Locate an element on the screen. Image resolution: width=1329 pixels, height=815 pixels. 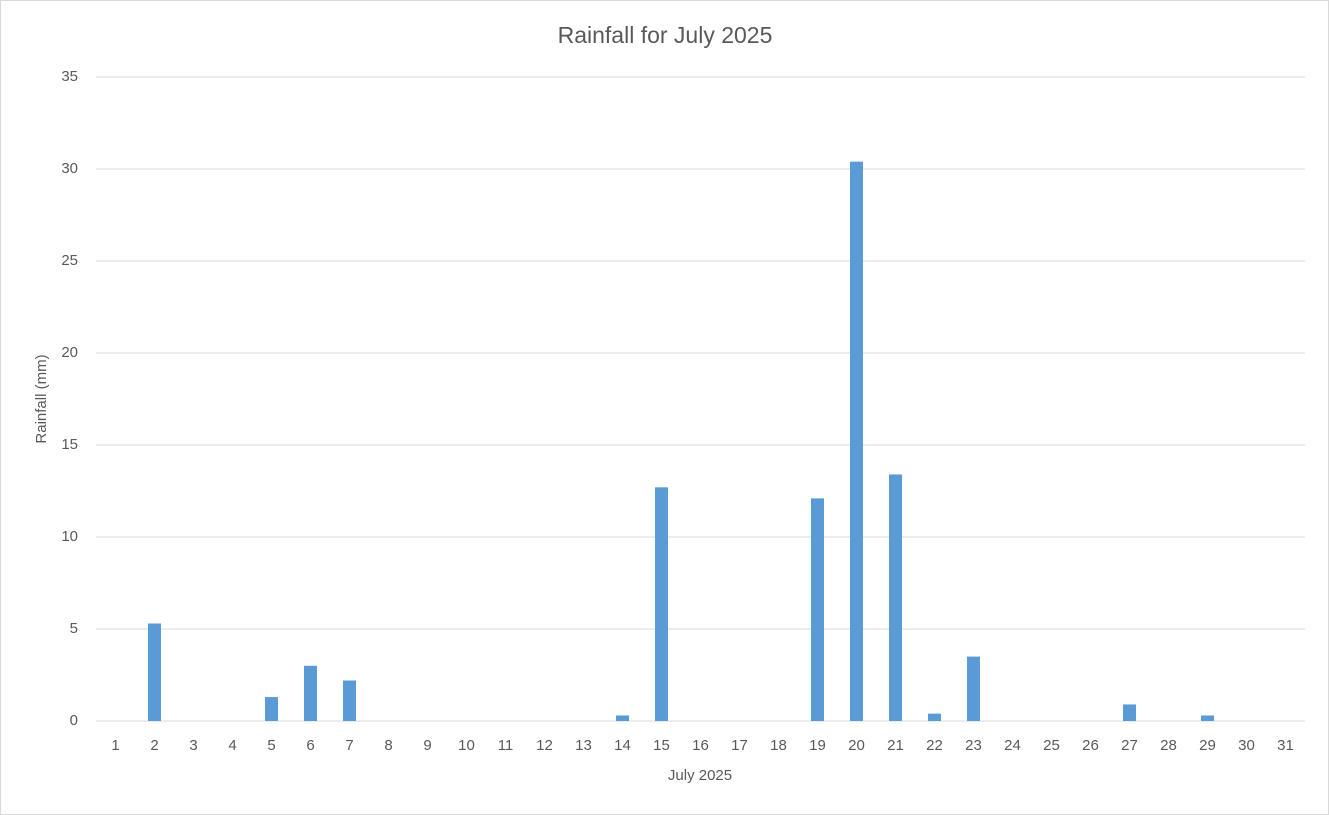
y-tick-label: 30 is located at coordinates (69, 168).